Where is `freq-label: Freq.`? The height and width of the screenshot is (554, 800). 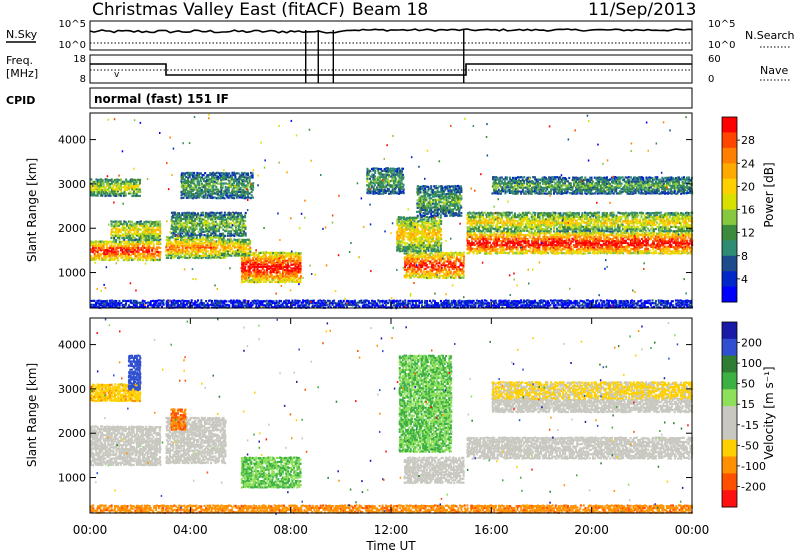 freq-label: Freq. is located at coordinates (19, 60).